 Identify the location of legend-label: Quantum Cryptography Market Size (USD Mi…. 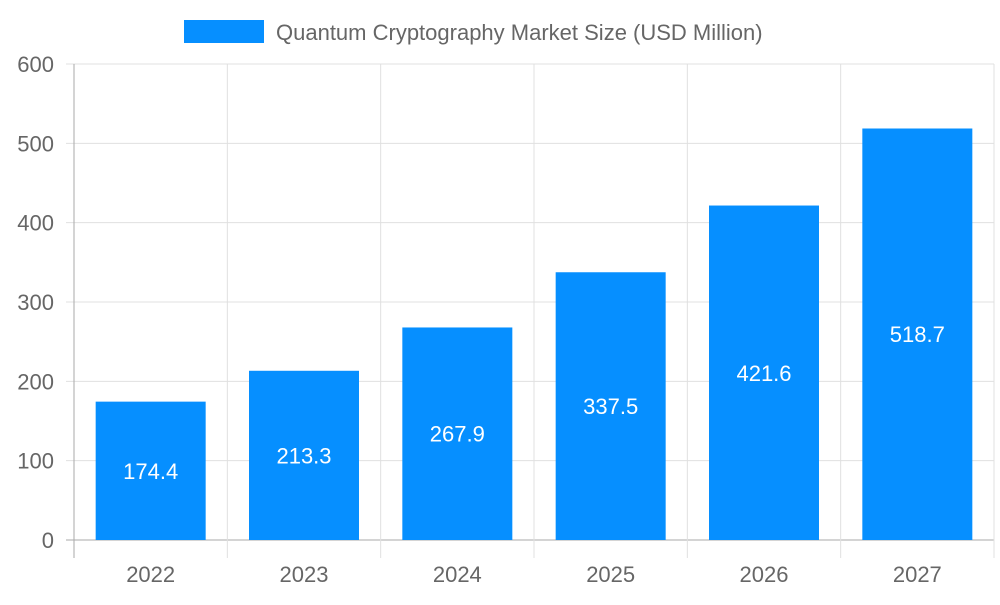
(519, 32).